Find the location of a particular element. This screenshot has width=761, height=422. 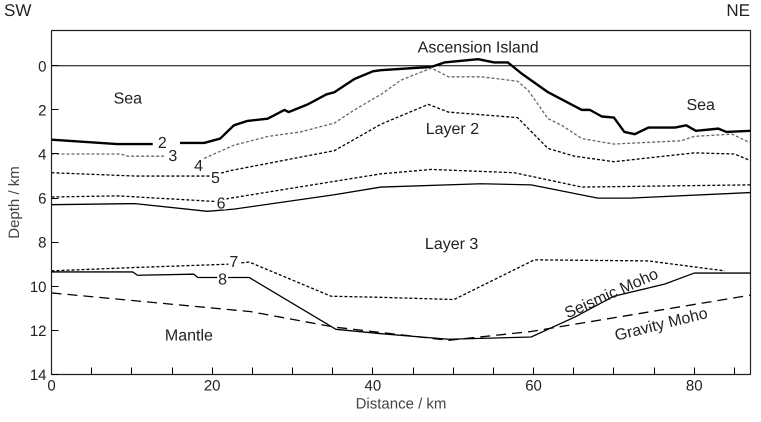

annotation: 2 is located at coordinates (162, 143).